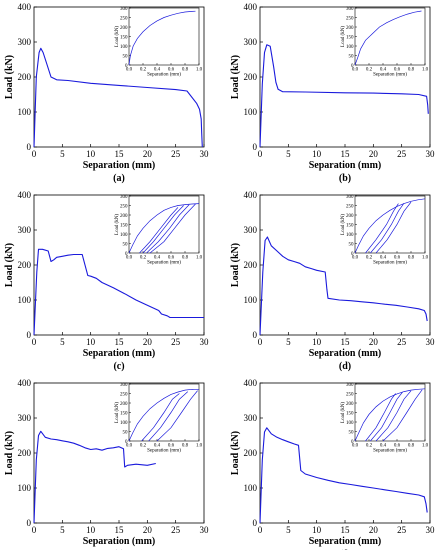 Image resolution: width=443 pixels, height=550 pixels. What do you see at coordinates (176, 342) in the screenshot?
I see `x-tick-label: 25` at bounding box center [176, 342].